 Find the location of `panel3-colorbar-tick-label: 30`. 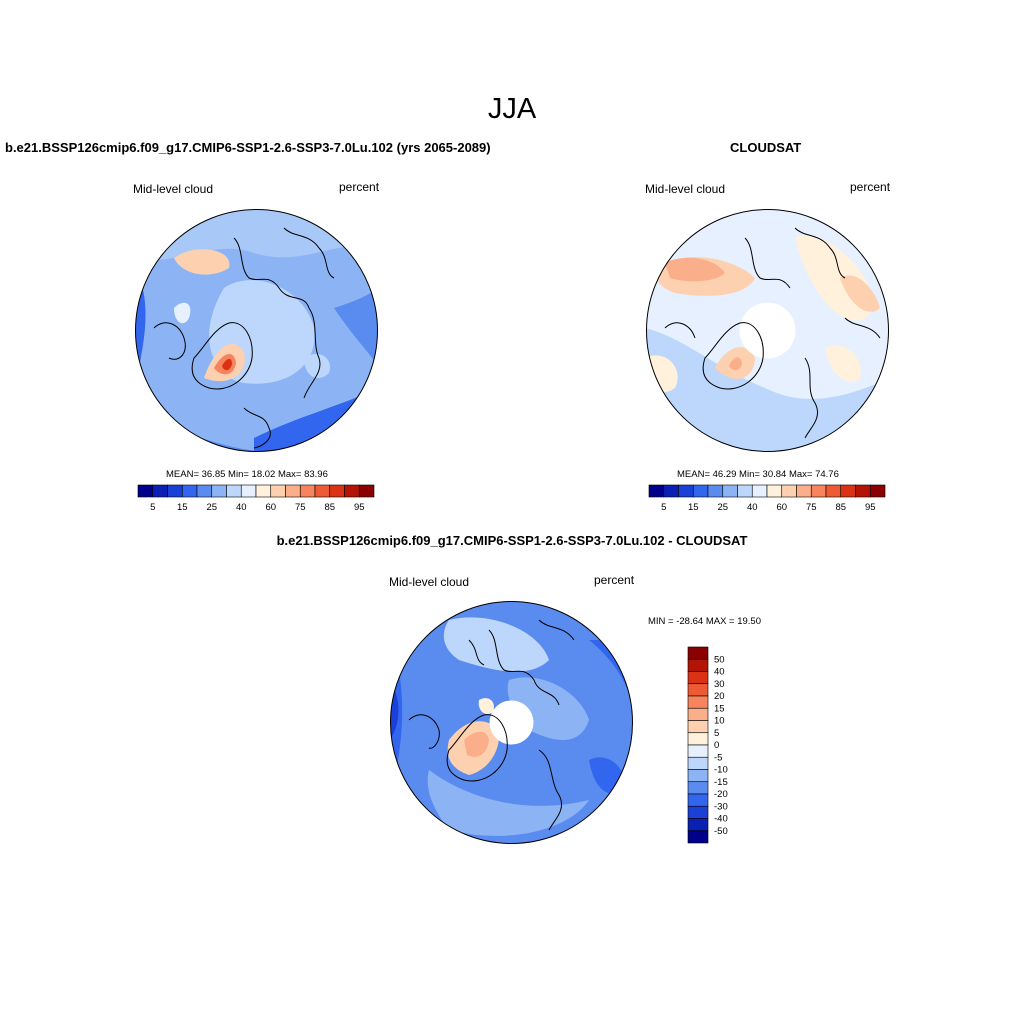

panel3-colorbar-tick-label: 30 is located at coordinates (719, 684).